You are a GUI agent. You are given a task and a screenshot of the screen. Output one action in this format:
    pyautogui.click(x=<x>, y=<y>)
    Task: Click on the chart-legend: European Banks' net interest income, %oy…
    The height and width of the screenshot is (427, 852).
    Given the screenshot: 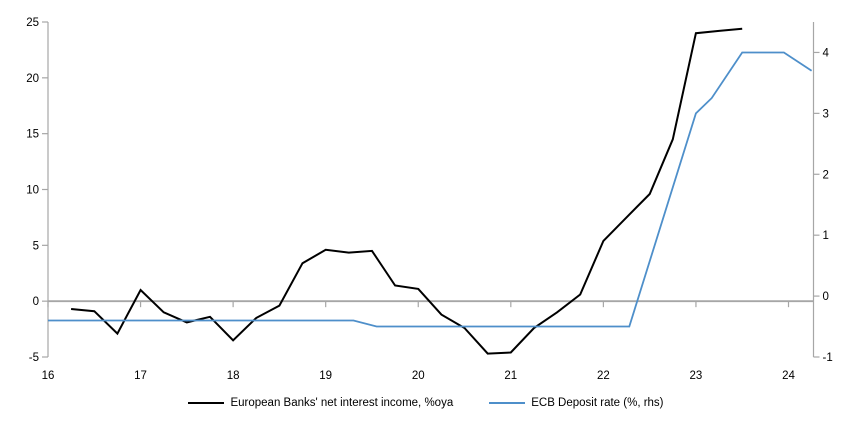 What is the action you would take?
    pyautogui.click(x=426, y=403)
    